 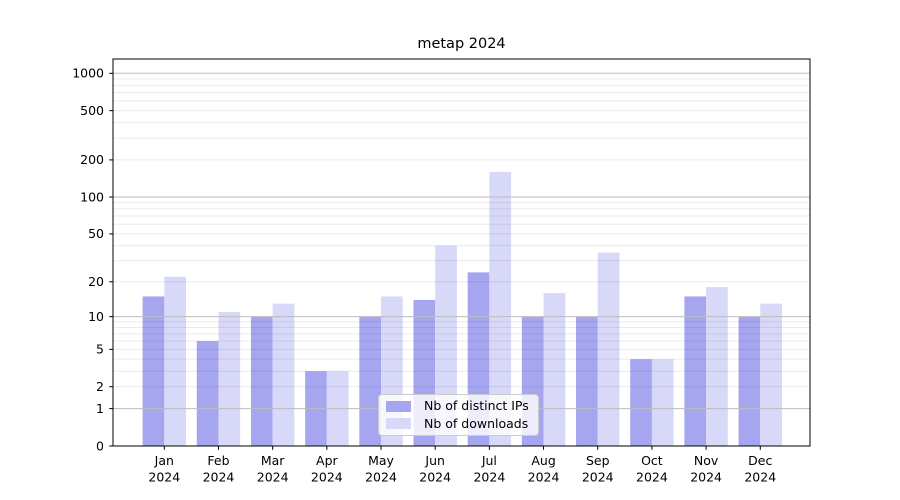 I want to click on x-tick-label-month: Sep, so click(x=598, y=460).